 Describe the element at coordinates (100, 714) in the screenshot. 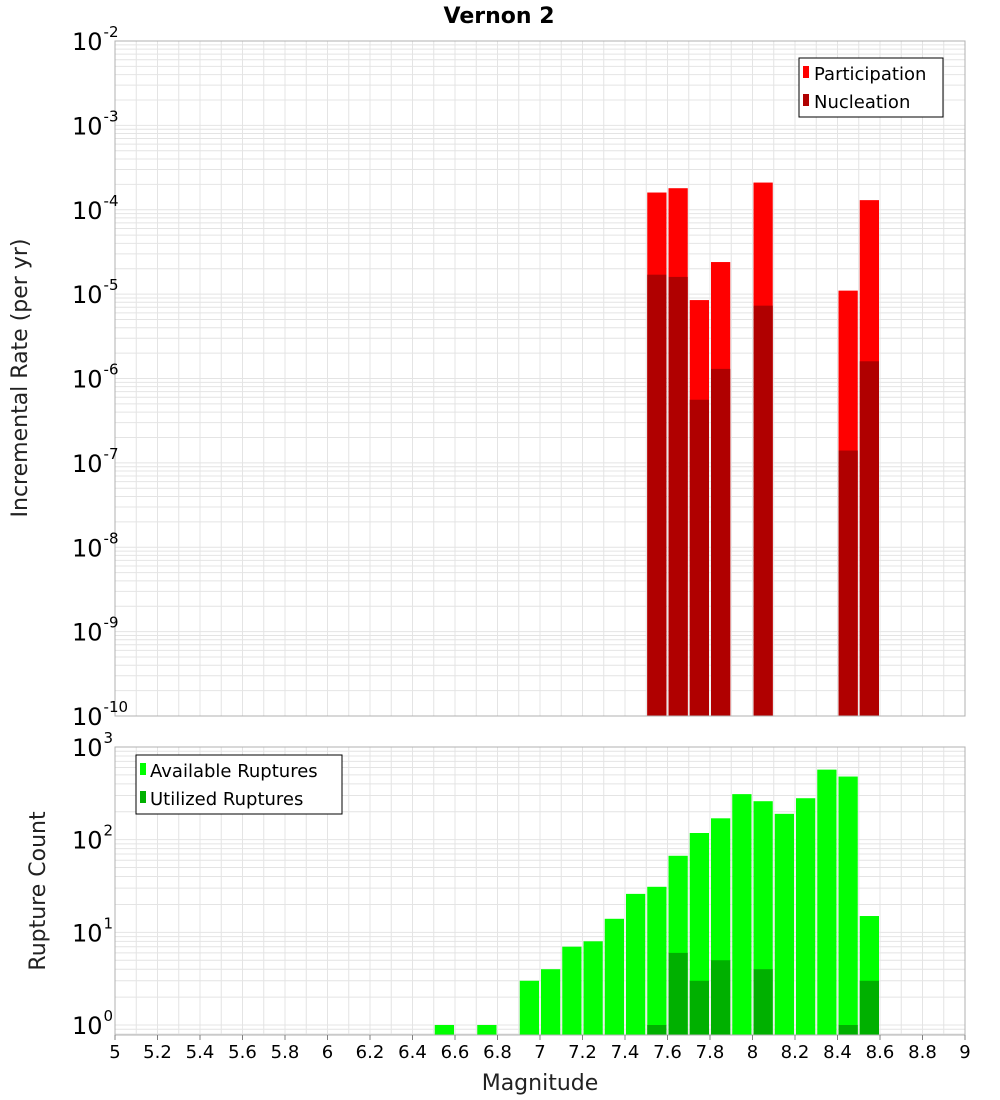

I see `y-tick-label: 10⁻¹⁰` at that location.